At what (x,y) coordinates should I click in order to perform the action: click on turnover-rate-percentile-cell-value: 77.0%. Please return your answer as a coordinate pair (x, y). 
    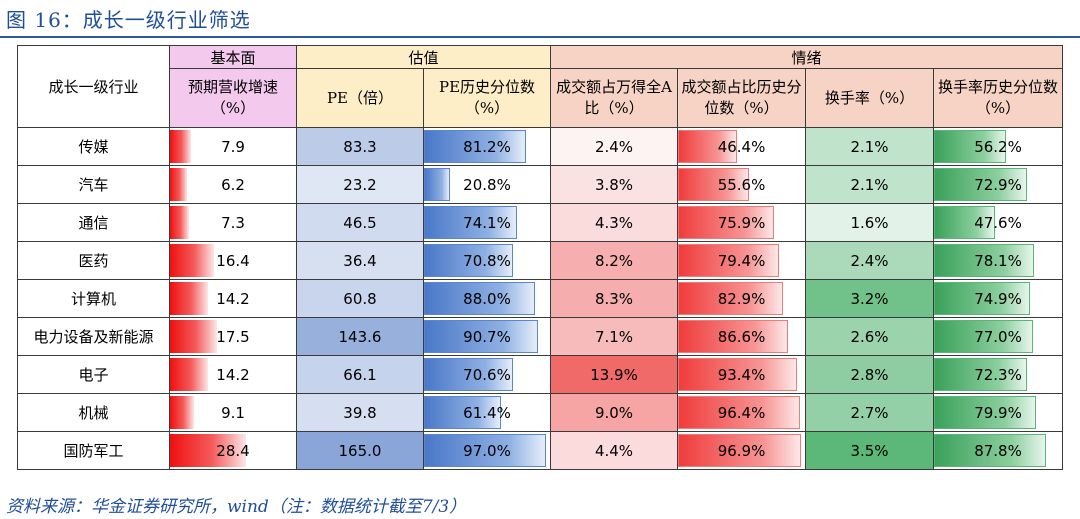
    Looking at the image, I should click on (998, 336).